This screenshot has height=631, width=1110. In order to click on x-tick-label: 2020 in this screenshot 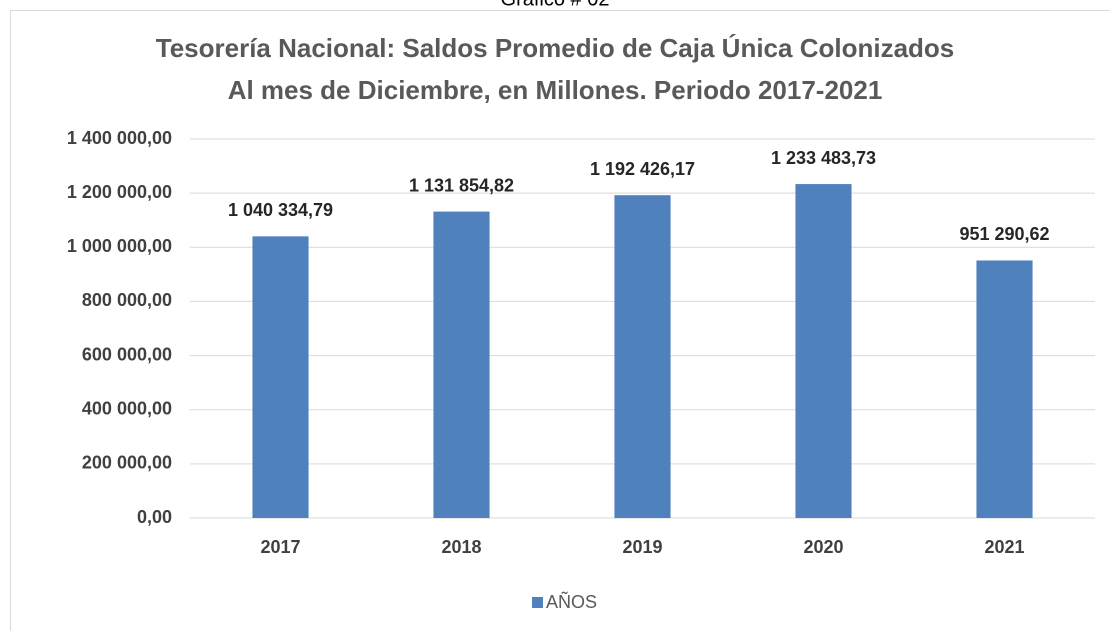, I will do `click(823, 547)`.